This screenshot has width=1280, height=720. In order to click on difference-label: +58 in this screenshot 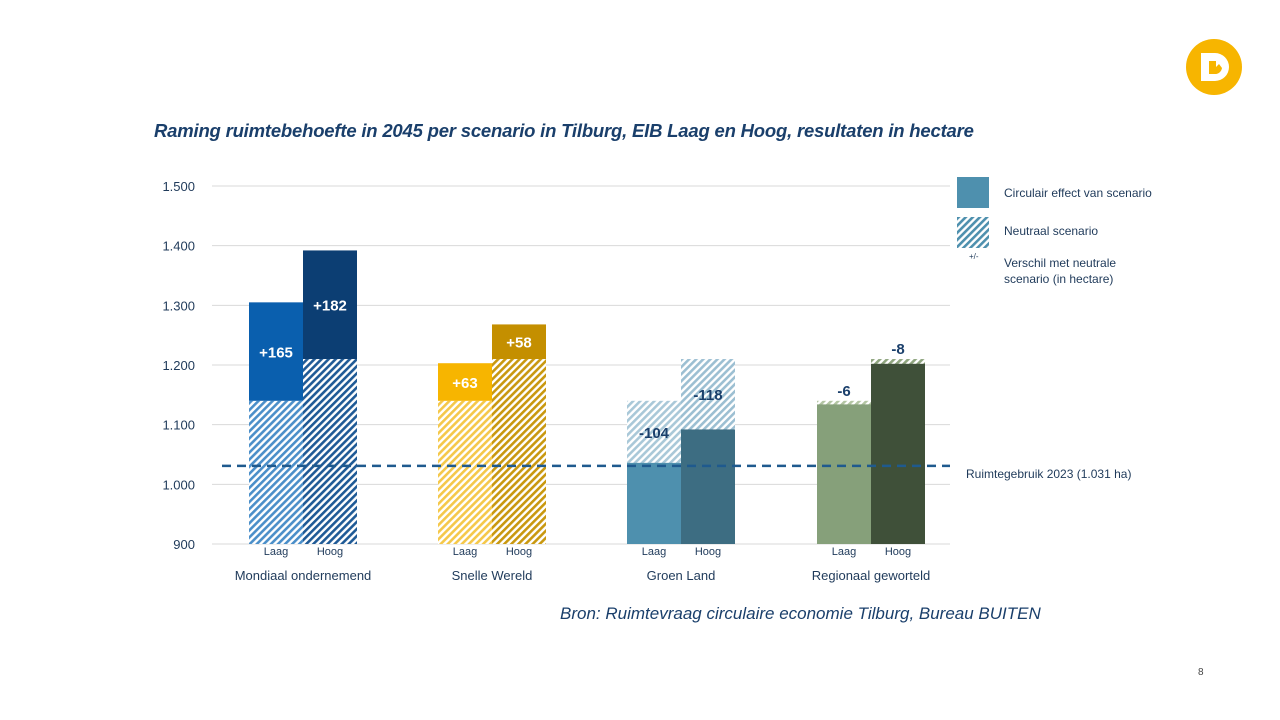, I will do `click(518, 343)`.